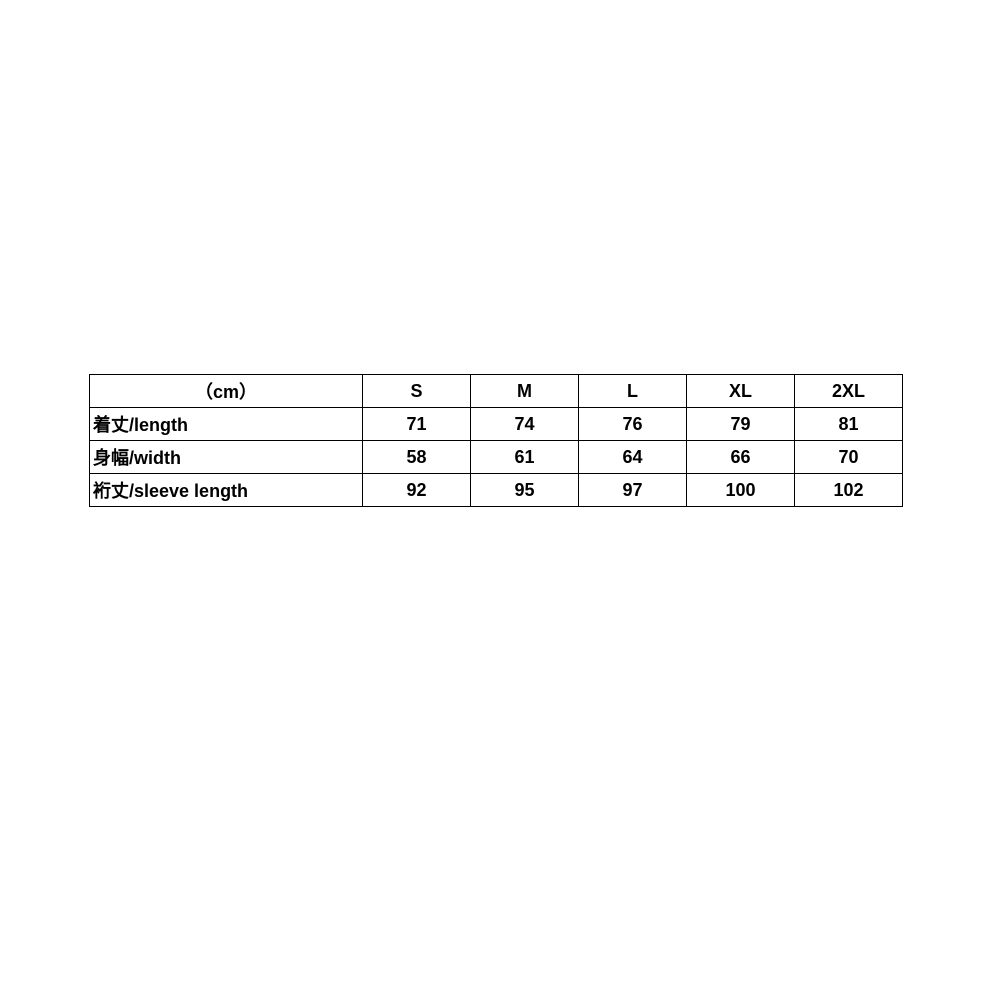  I want to click on table-cell: 74, so click(524, 424).